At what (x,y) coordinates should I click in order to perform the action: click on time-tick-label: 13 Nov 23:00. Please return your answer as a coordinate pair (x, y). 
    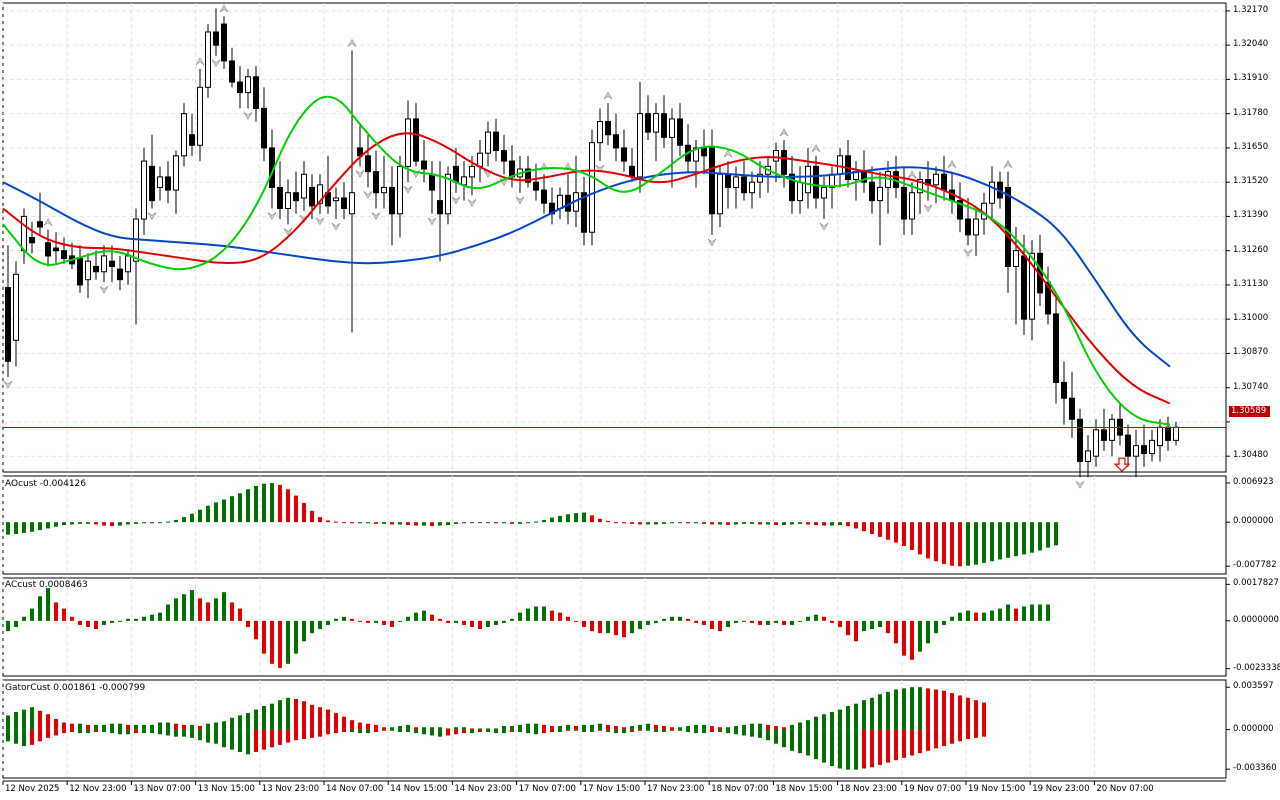
    Looking at the image, I should click on (290, 789).